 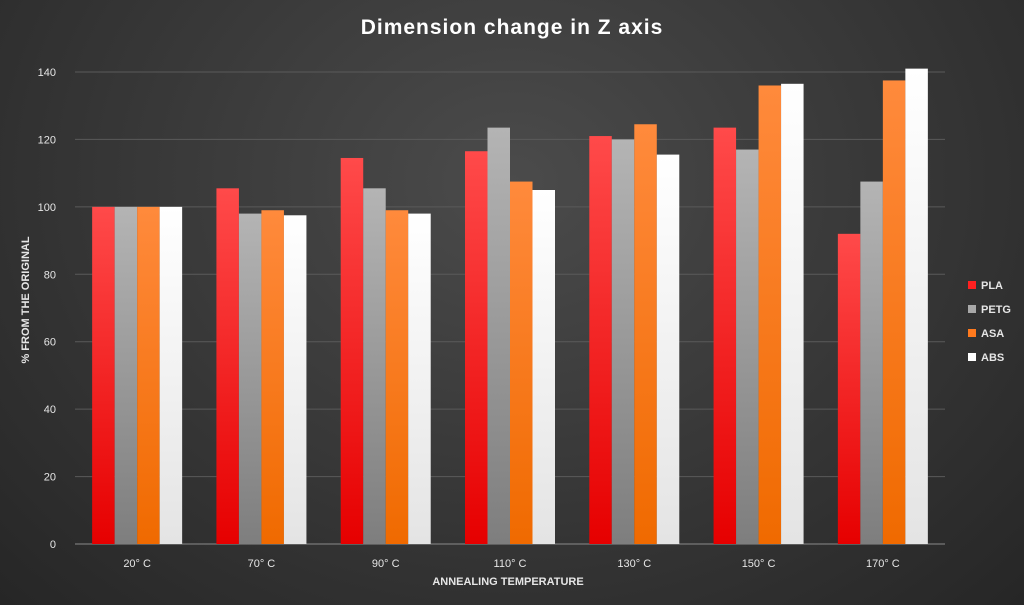 What do you see at coordinates (759, 564) in the screenshot?
I see `x-tick-label: 150° C` at bounding box center [759, 564].